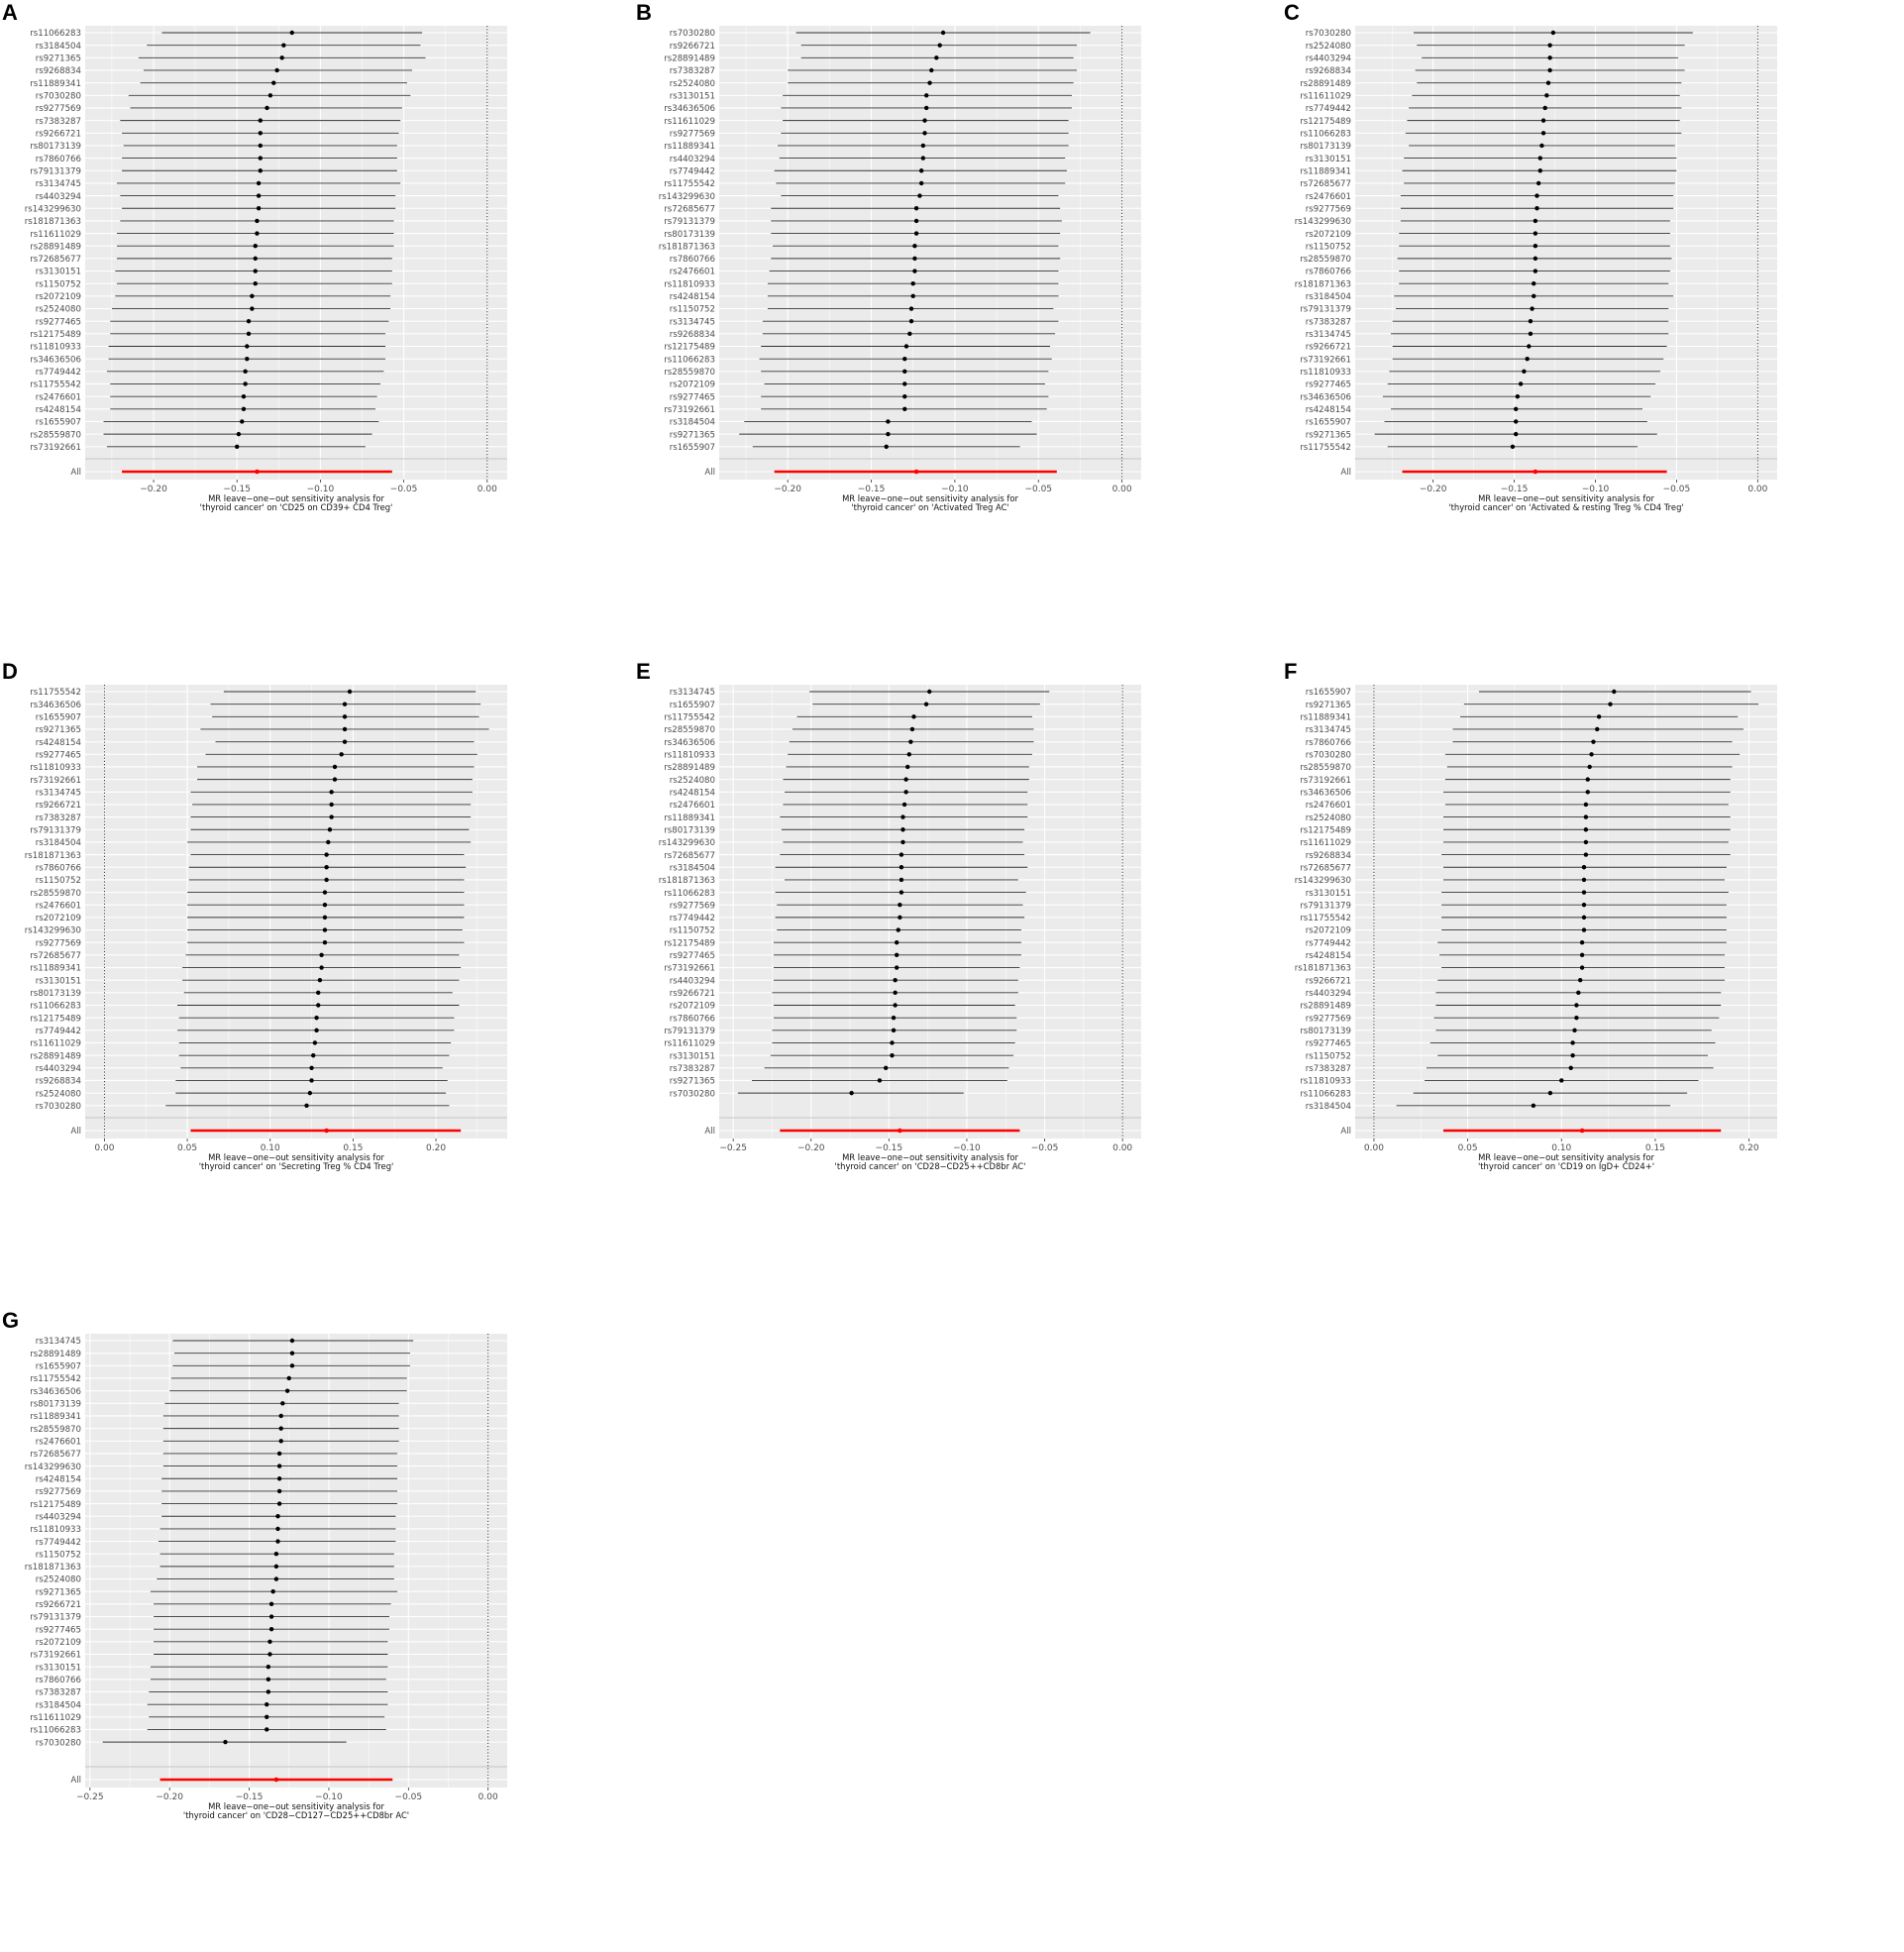 The height and width of the screenshot is (1952, 1904). Describe the element at coordinates (55, 768) in the screenshot. I see `snp-label: rs11810933` at that location.